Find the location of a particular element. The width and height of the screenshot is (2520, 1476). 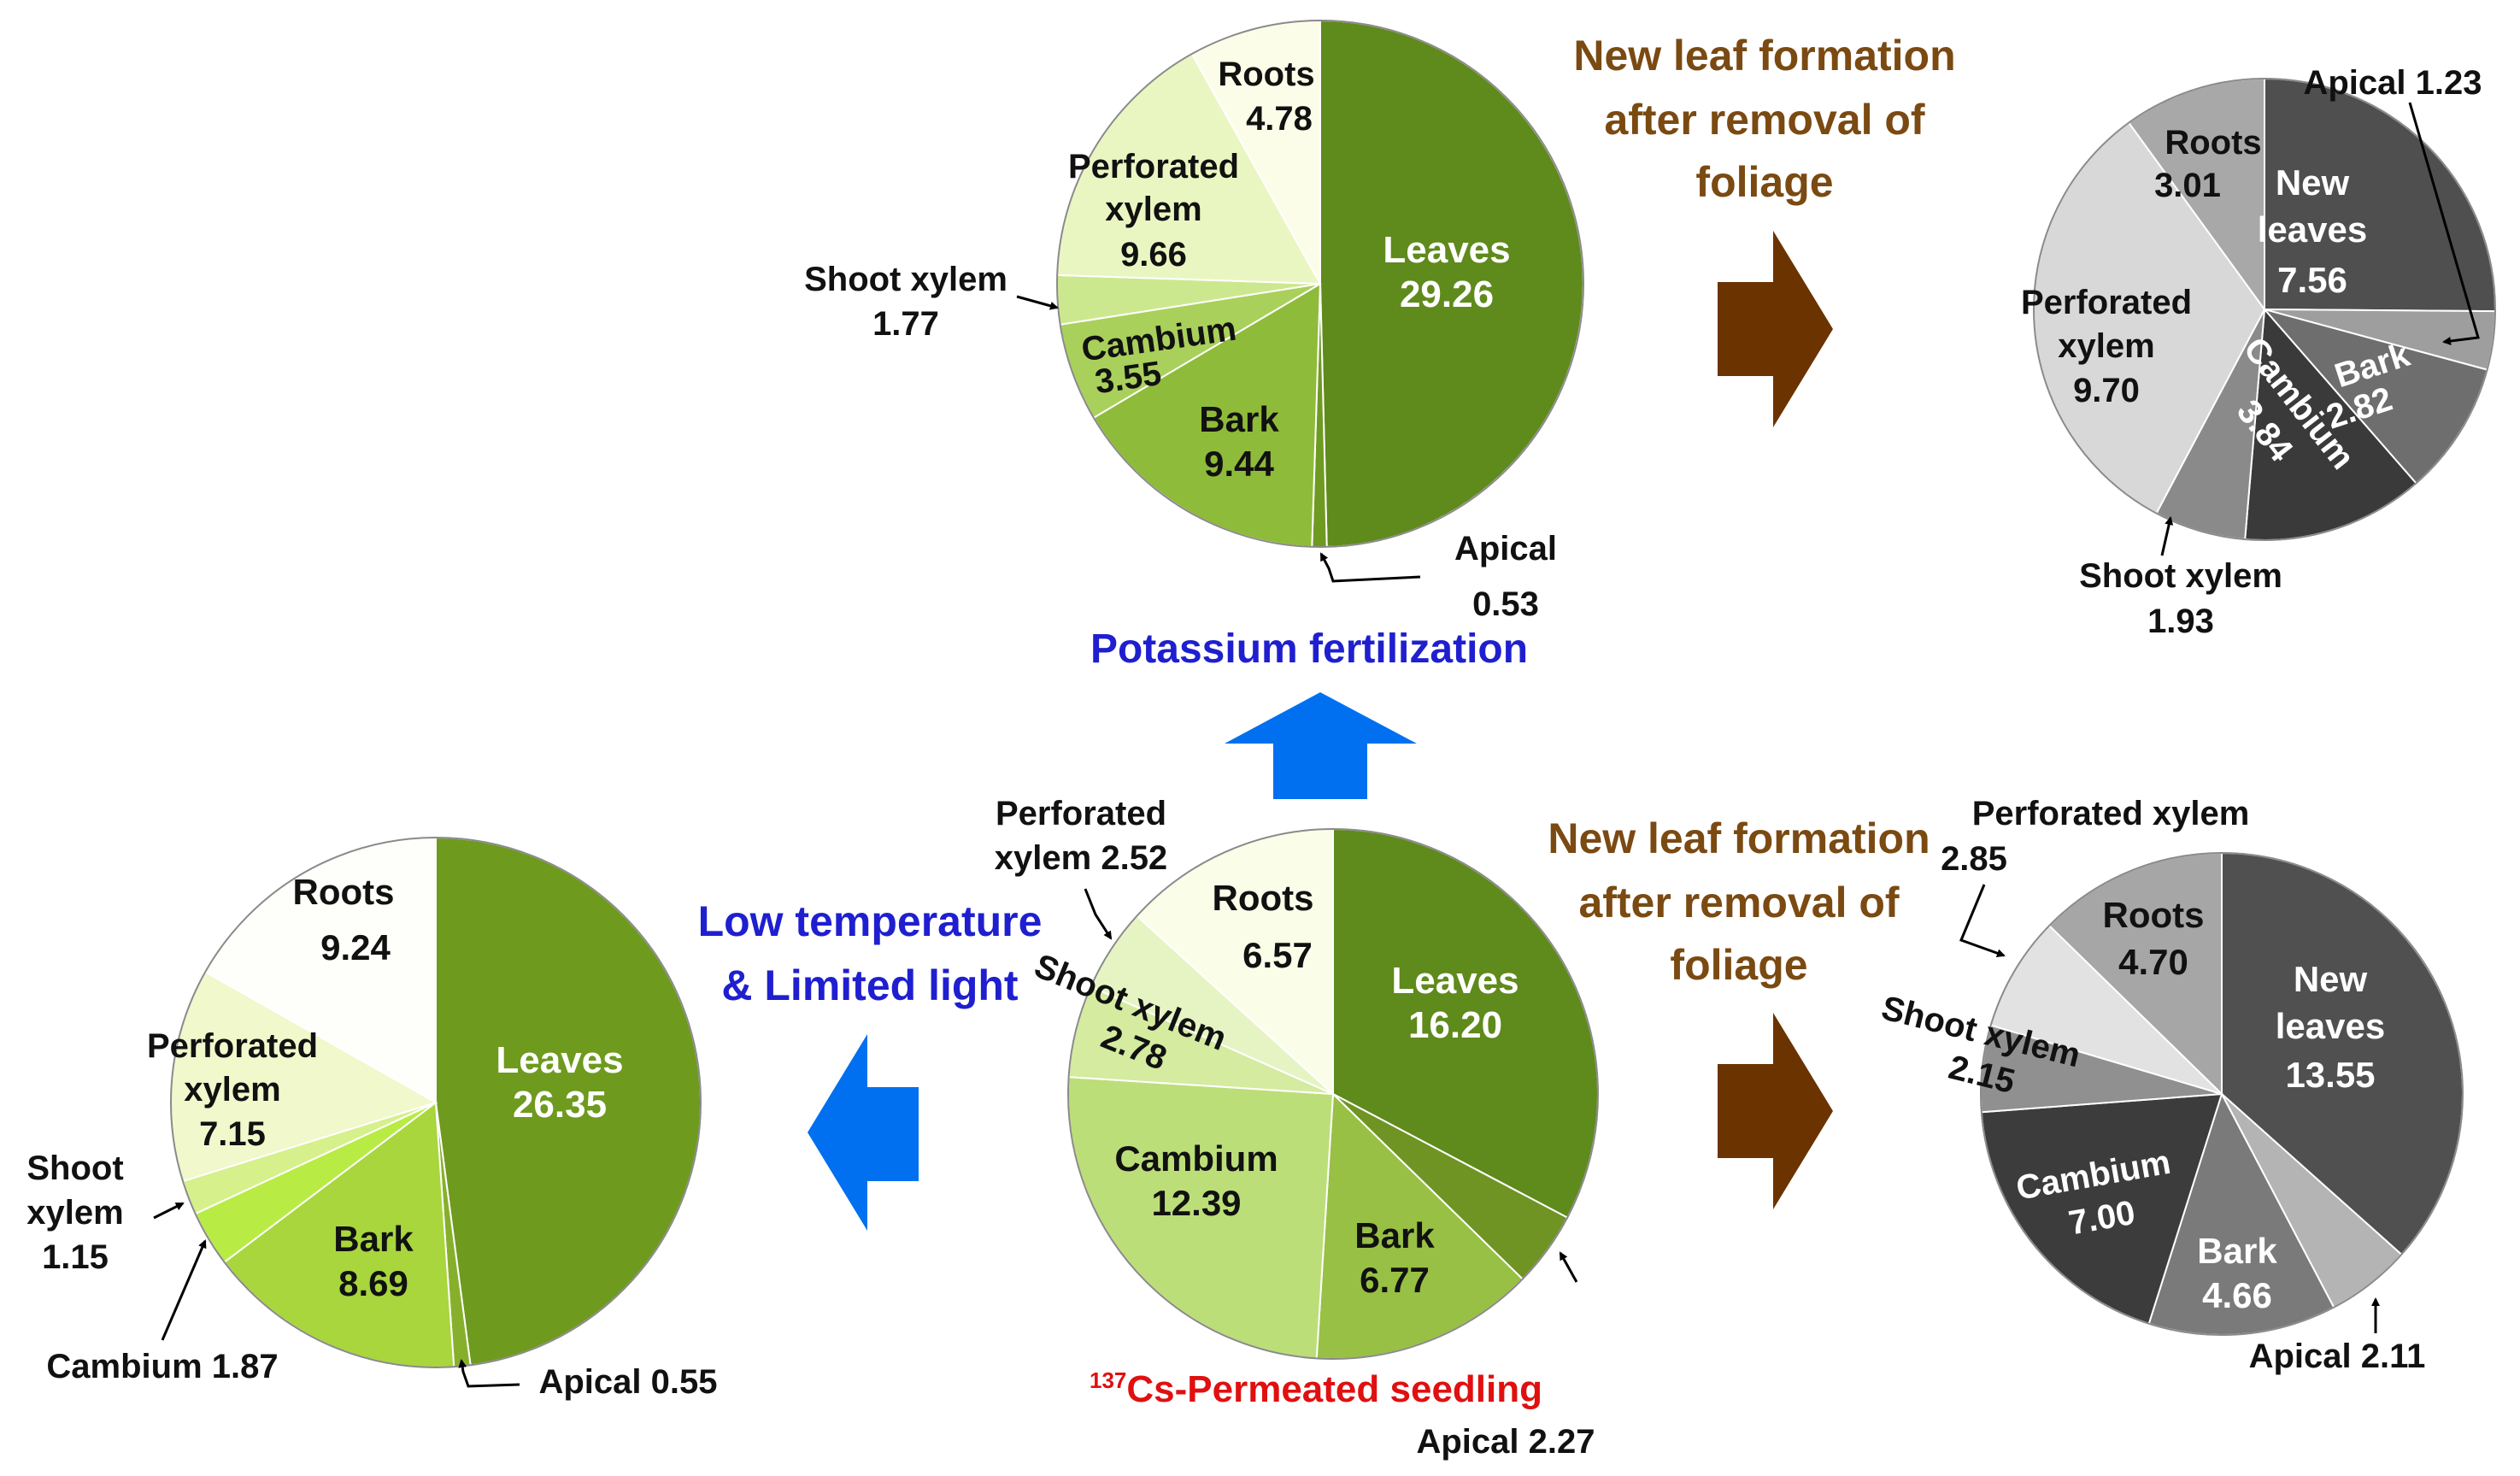

isotope-superscript: 137 is located at coordinates (1108, 1380).